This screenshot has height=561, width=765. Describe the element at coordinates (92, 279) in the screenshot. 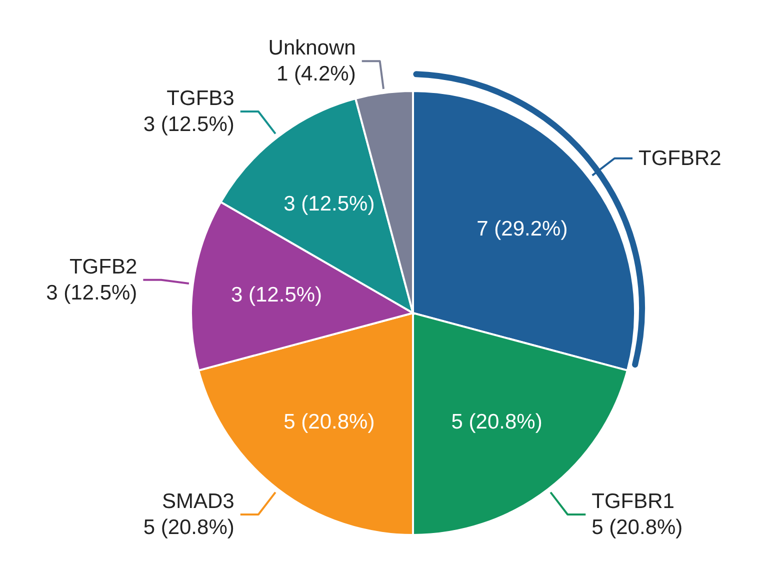

I see `slice-label: TGFB2 3 (12.5%)` at that location.